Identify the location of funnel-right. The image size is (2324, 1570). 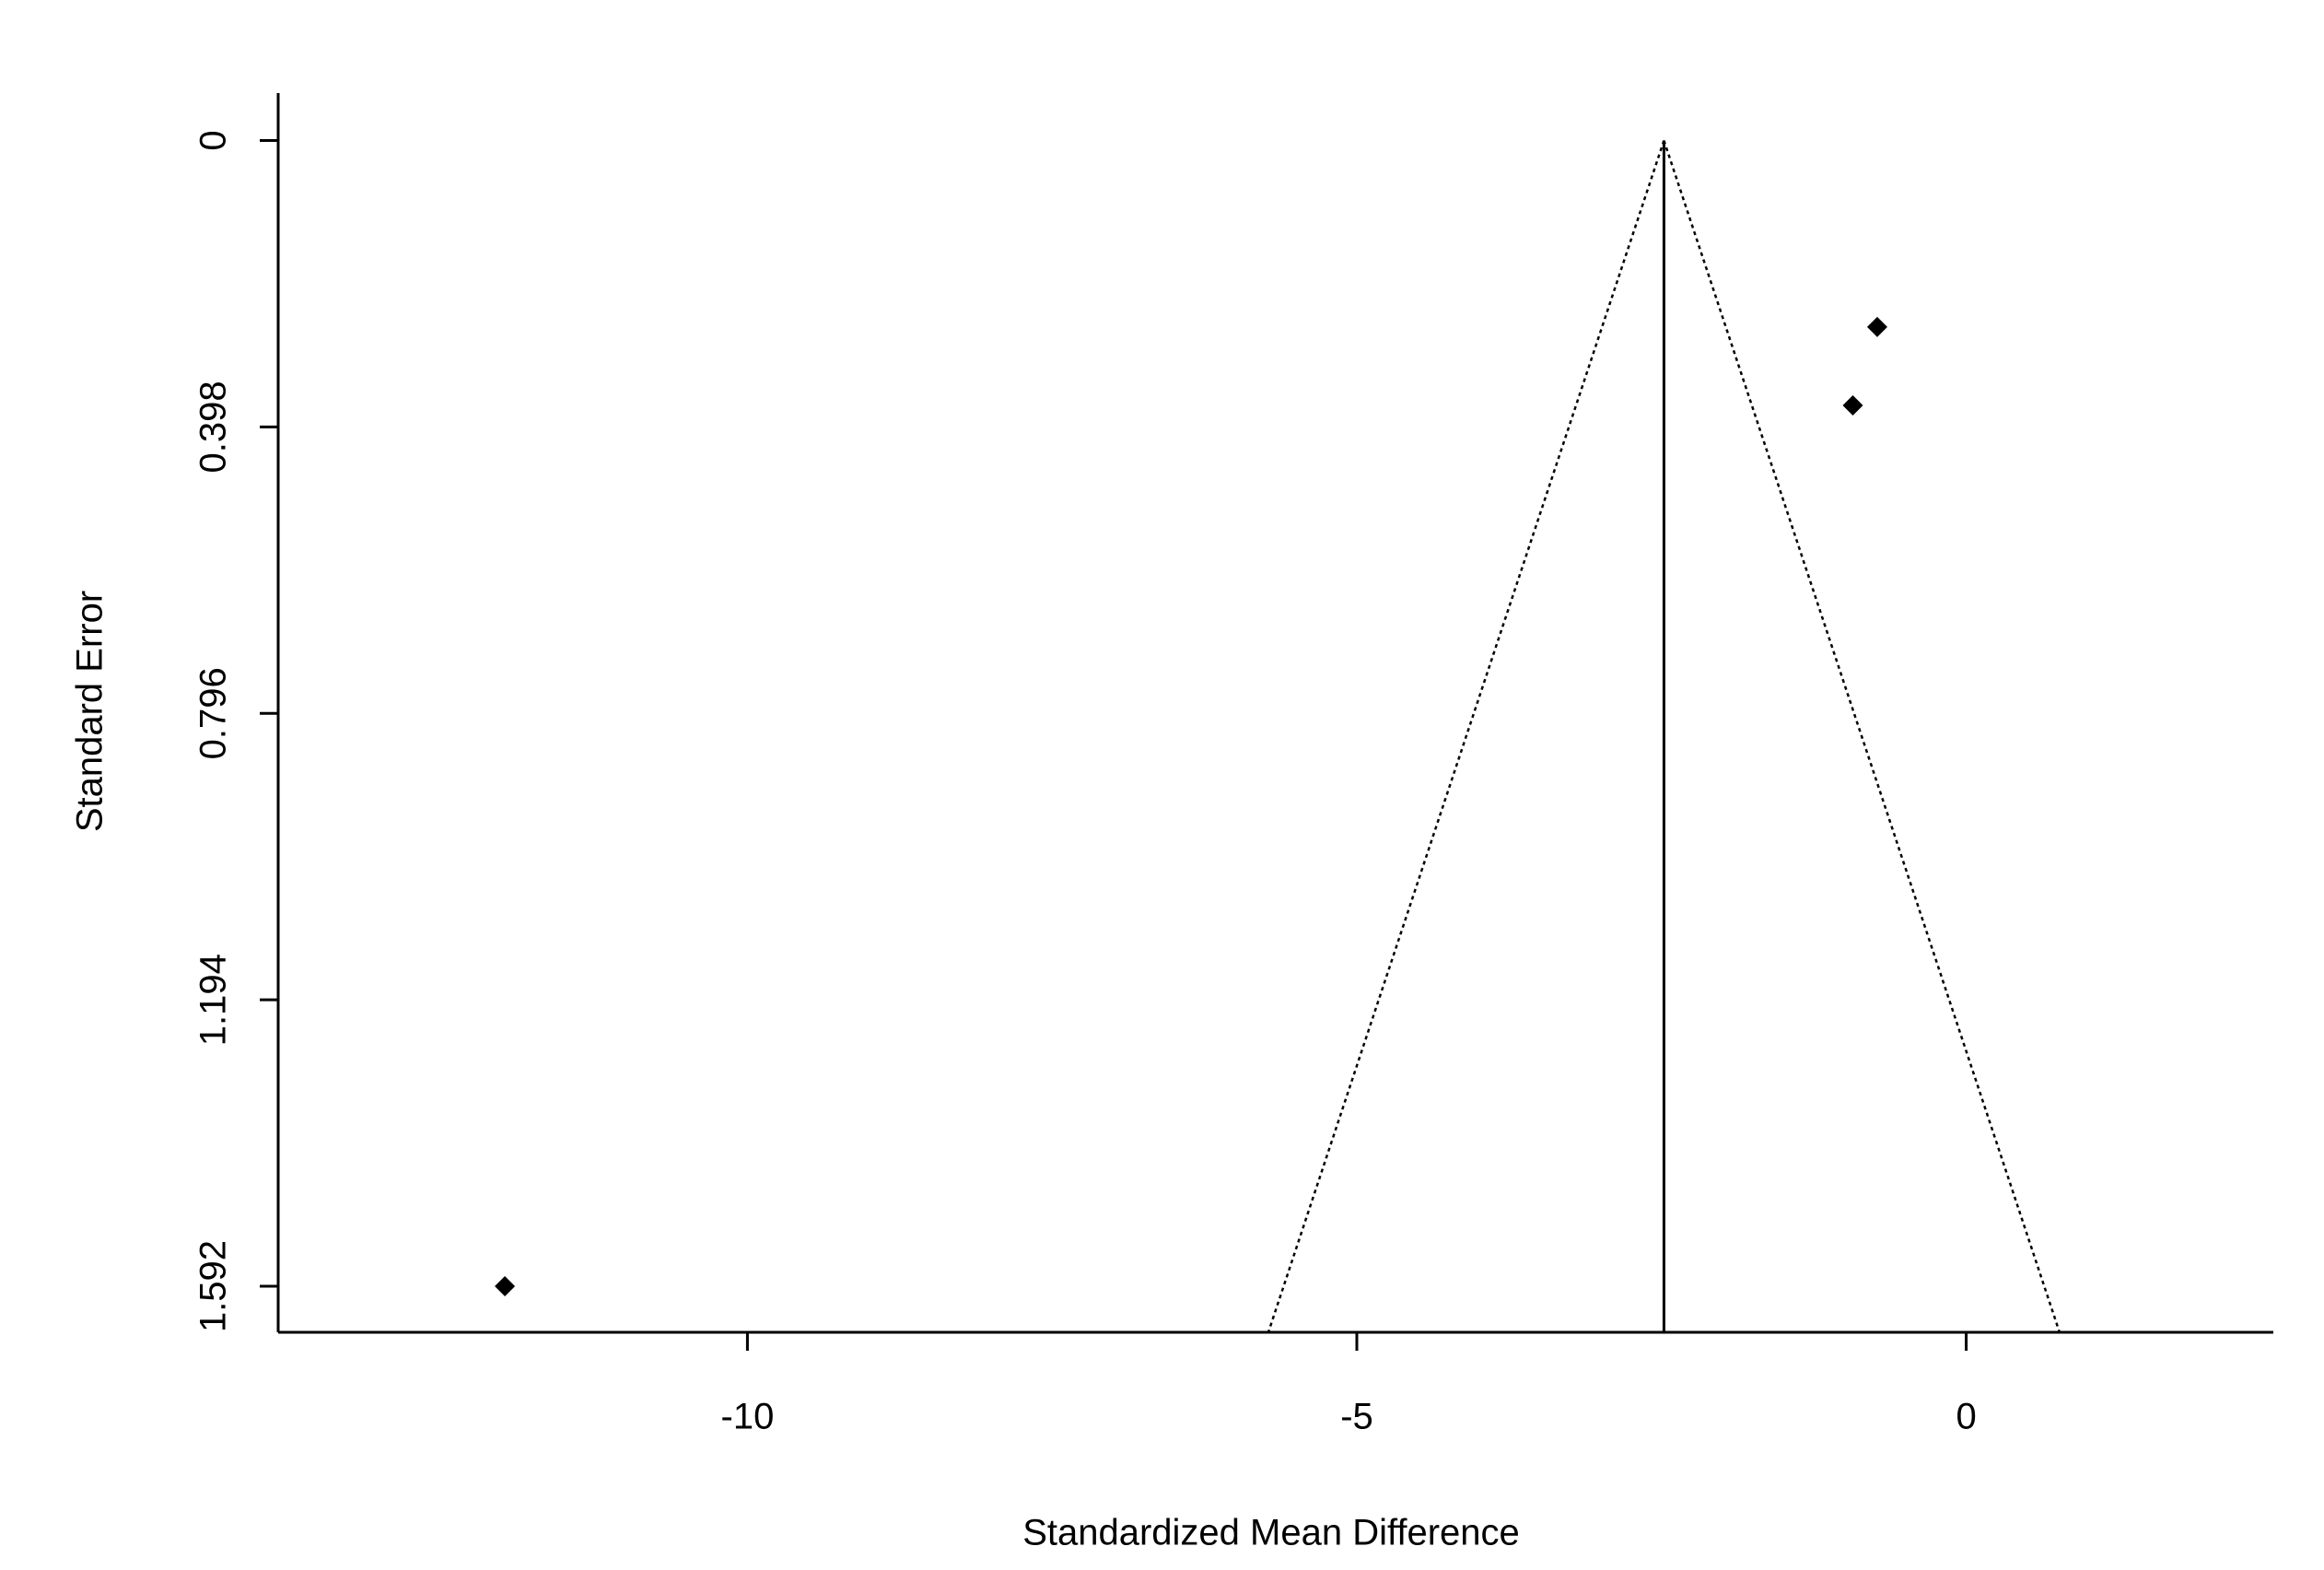
(1862, 736).